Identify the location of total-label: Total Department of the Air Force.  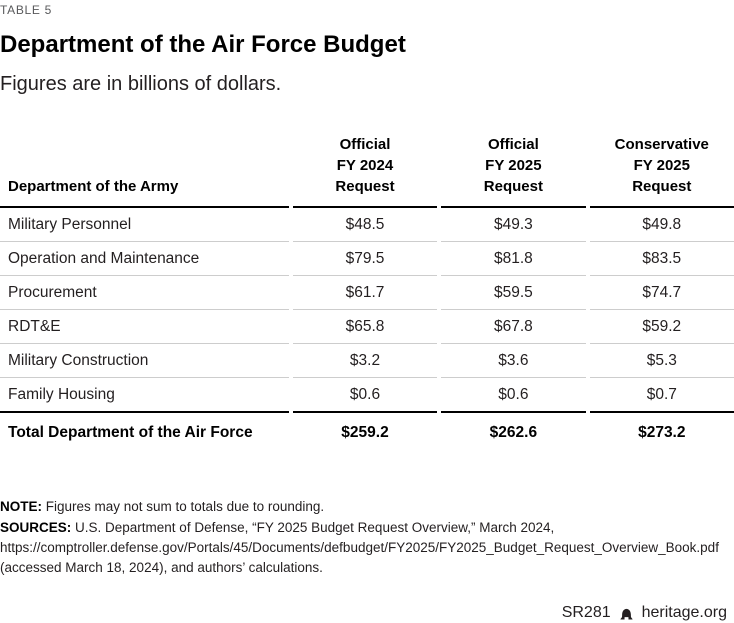
(130, 432).